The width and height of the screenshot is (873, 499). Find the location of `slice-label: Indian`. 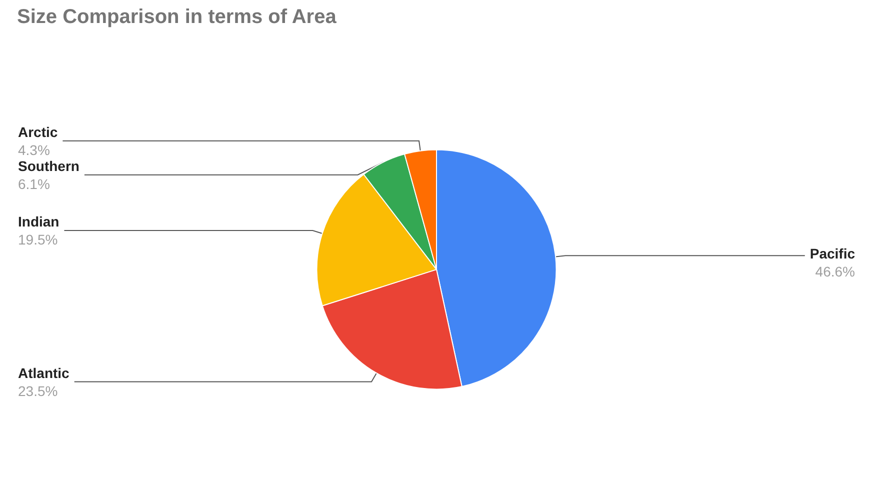

slice-label: Indian is located at coordinates (39, 222).